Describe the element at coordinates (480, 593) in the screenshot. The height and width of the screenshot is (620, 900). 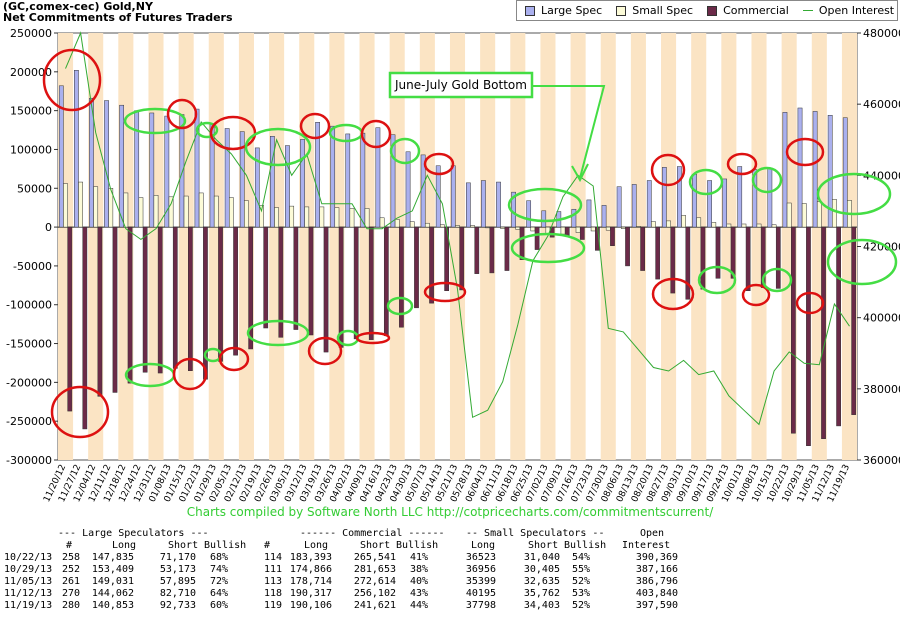
I see `table-cell: 40195` at that location.